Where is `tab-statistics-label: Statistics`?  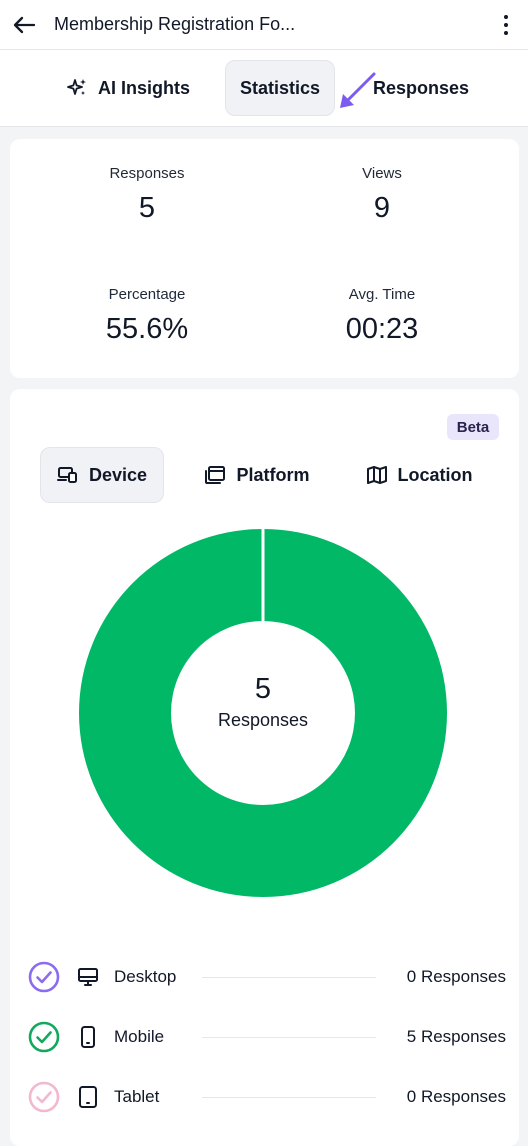
tab-statistics-label: Statistics is located at coordinates (280, 87).